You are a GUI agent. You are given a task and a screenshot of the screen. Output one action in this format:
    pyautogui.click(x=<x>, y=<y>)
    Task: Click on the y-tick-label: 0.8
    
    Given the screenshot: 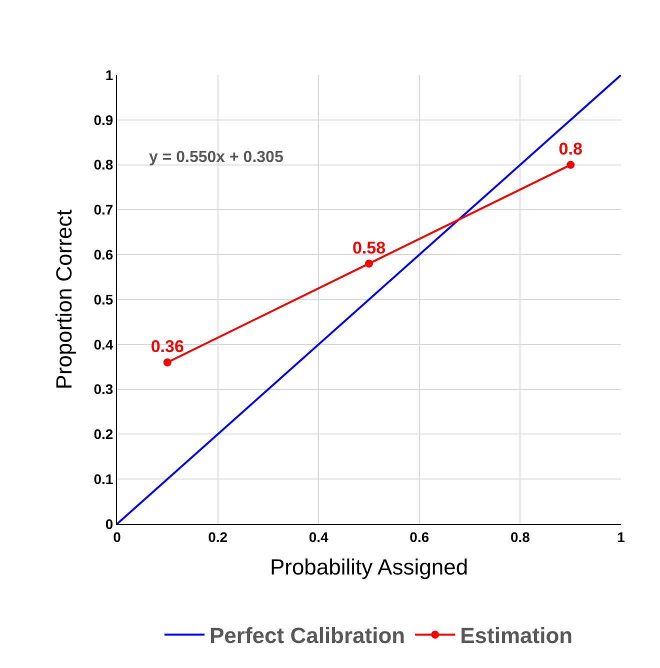 What is the action you would take?
    pyautogui.click(x=104, y=164)
    